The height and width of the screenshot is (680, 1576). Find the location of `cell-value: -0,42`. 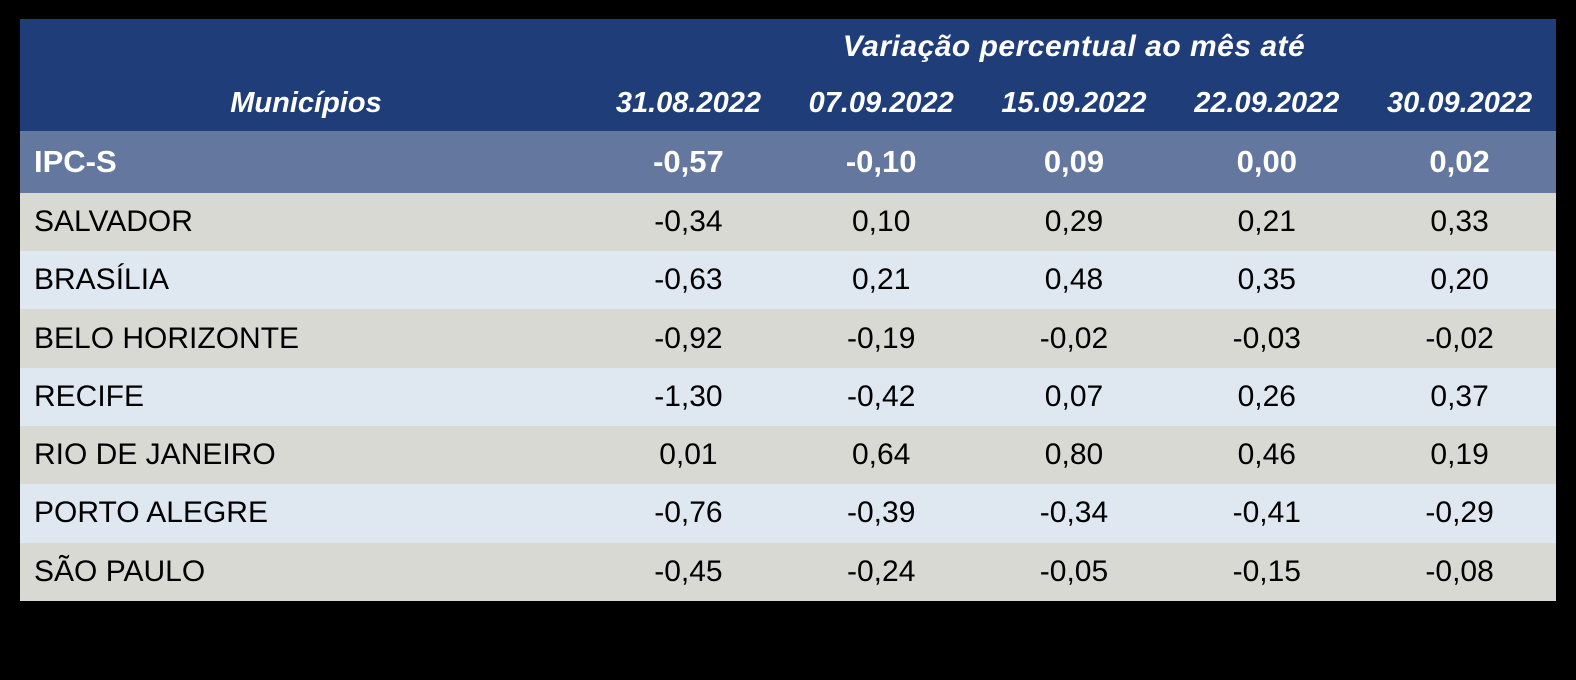

cell-value: -0,42 is located at coordinates (881, 396).